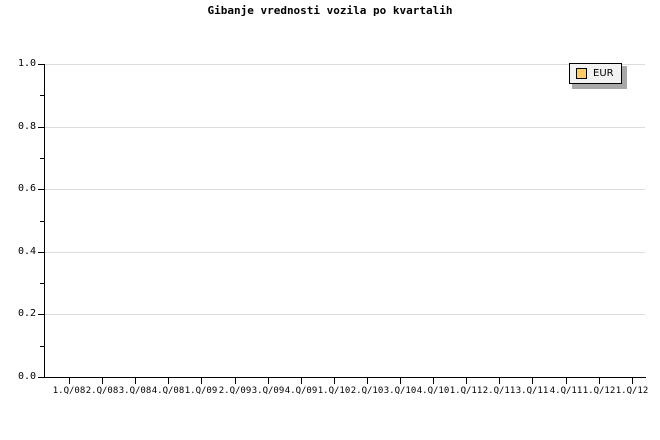 The width and height of the screenshot is (660, 440). What do you see at coordinates (499, 391) in the screenshot?
I see `x-axis-label: 2.Q/11` at bounding box center [499, 391].